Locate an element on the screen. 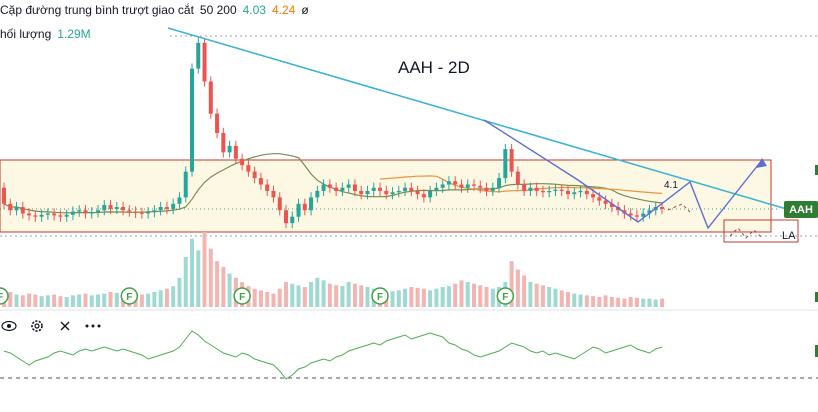 The image size is (818, 412). volume-legend: hối lượng 1.29M is located at coordinates (45, 34).